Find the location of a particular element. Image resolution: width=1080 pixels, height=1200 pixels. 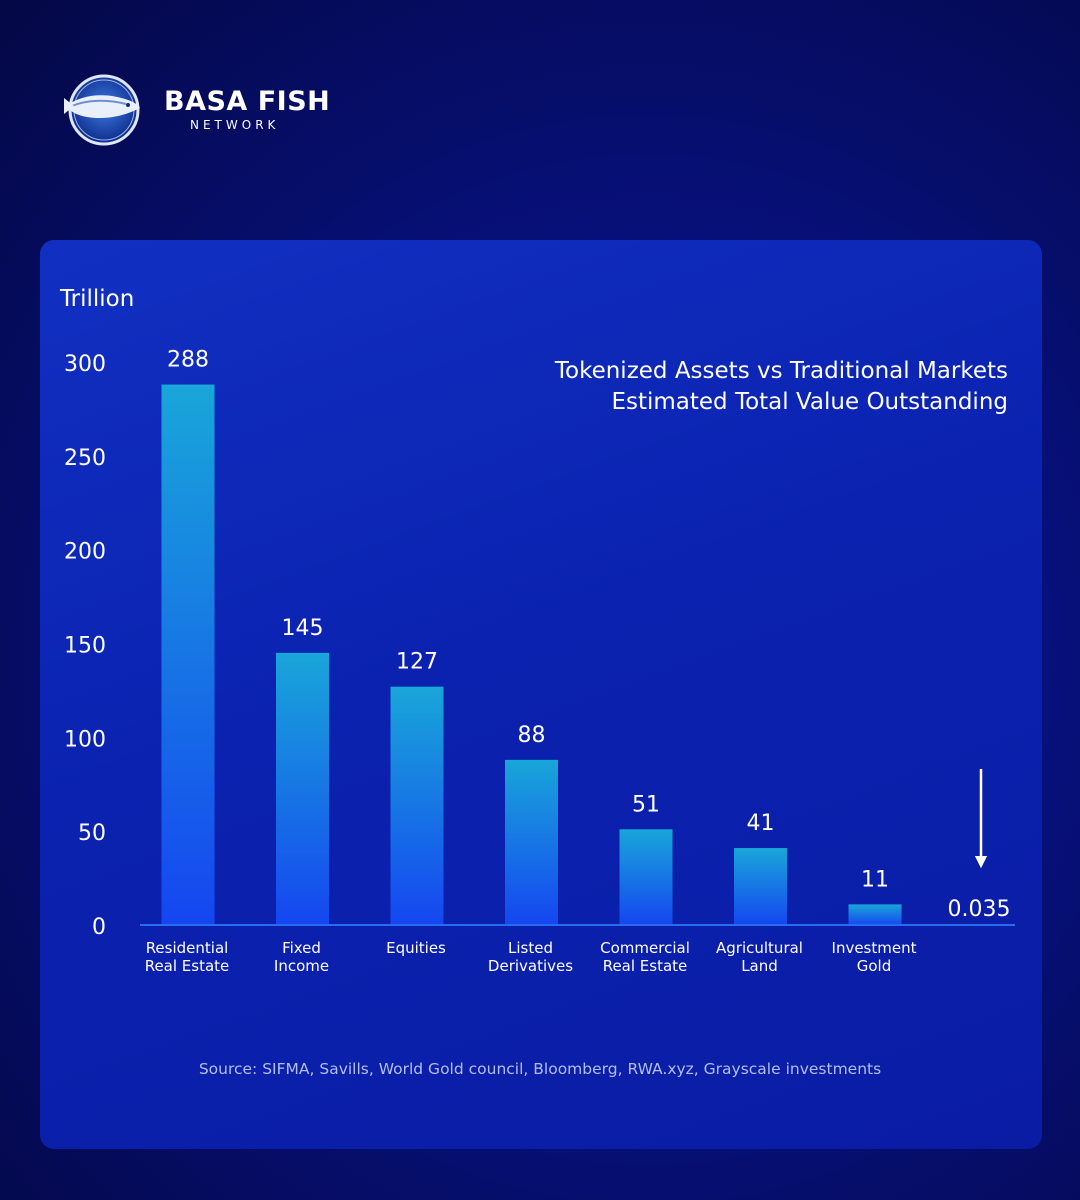

chart-subtitle: Estimated Total Value Outstanding is located at coordinates (809, 402).